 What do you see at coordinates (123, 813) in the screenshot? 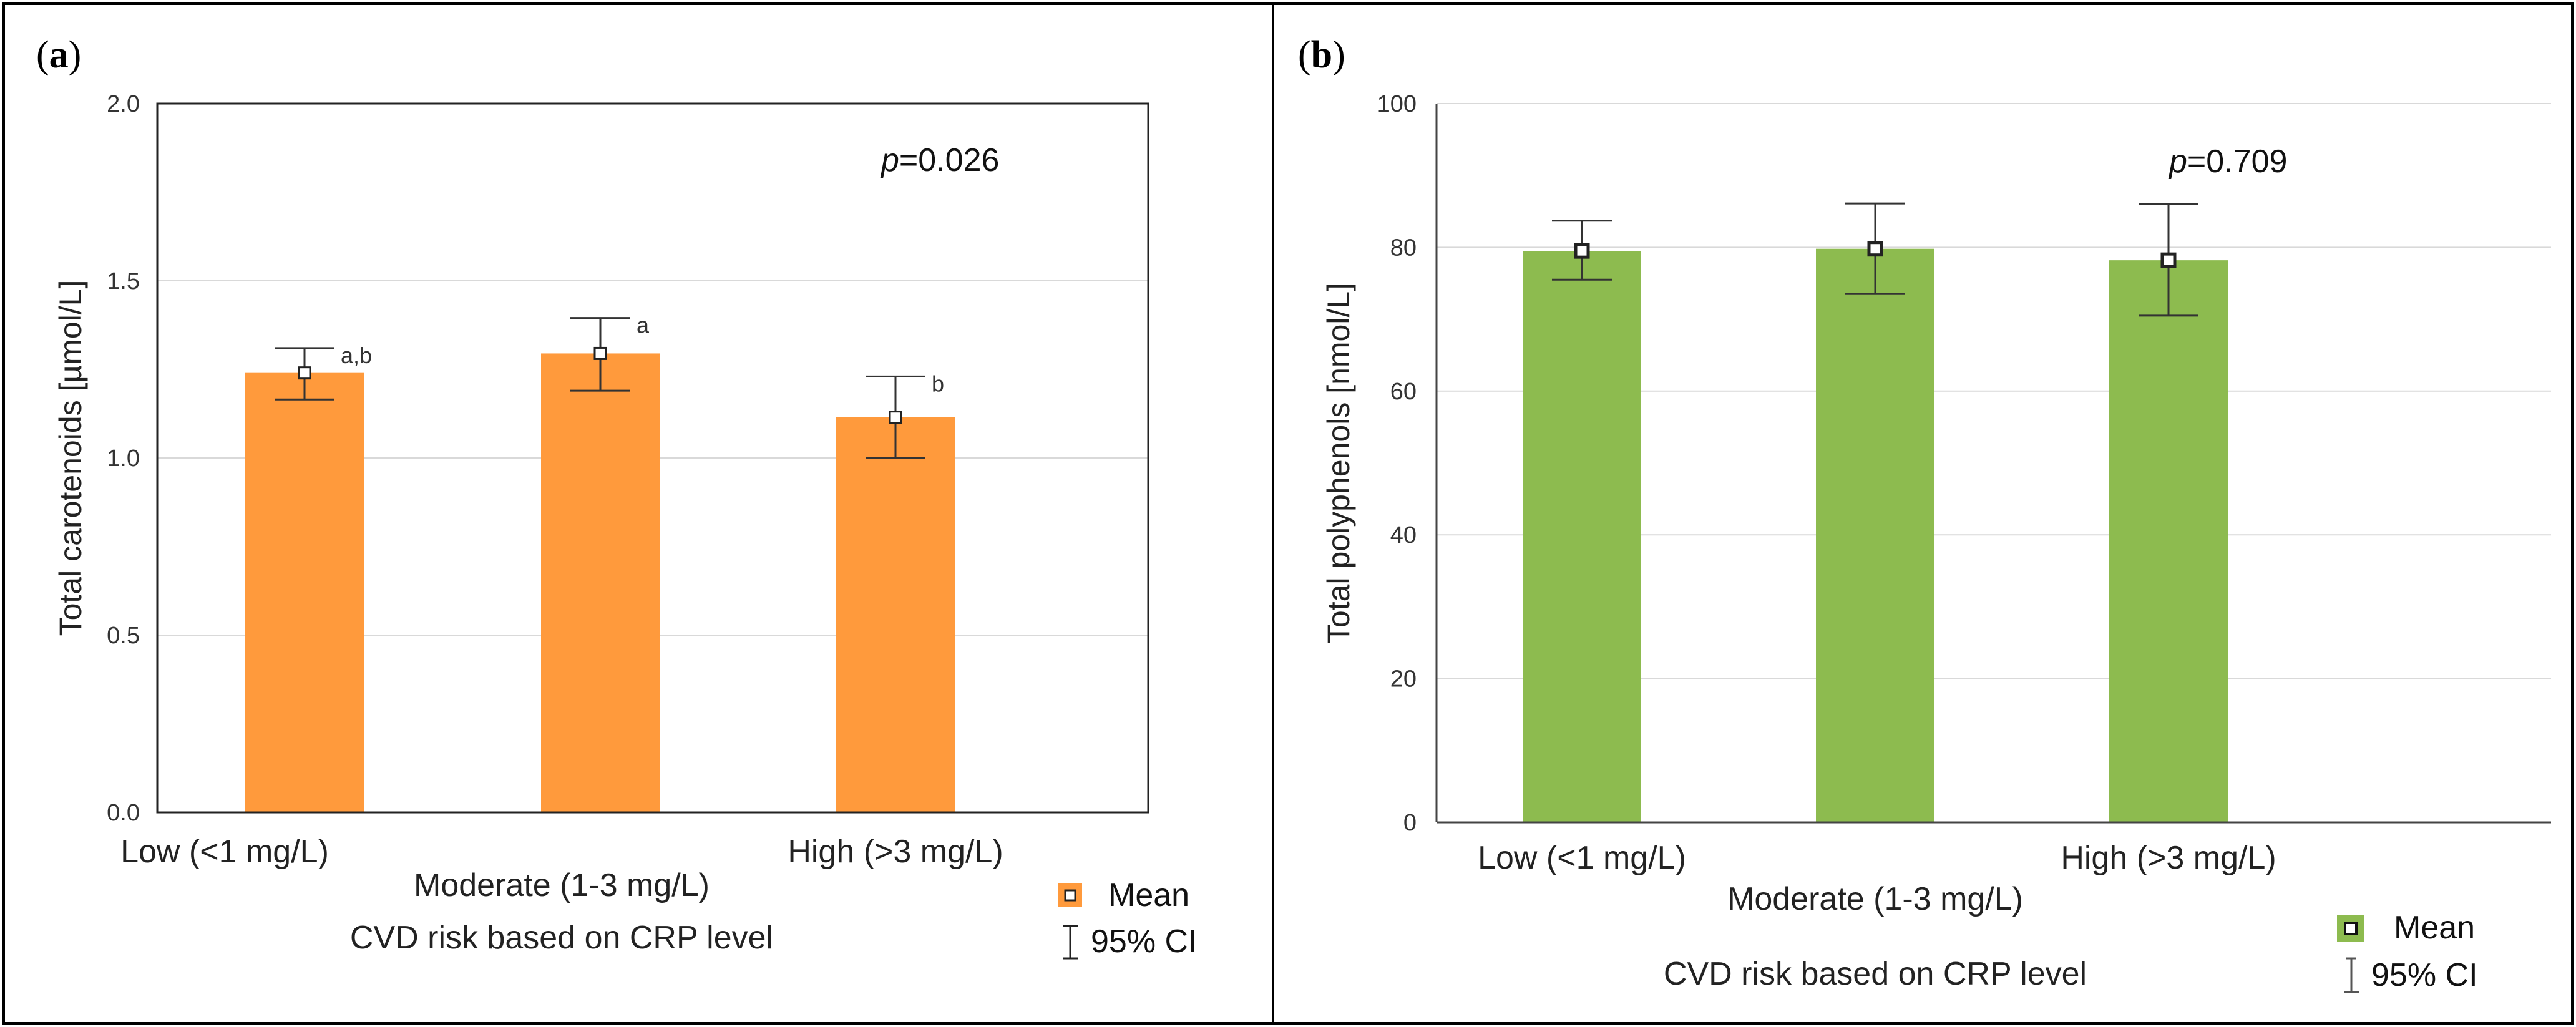
I see `y-tick-label: 0.0` at bounding box center [123, 813].